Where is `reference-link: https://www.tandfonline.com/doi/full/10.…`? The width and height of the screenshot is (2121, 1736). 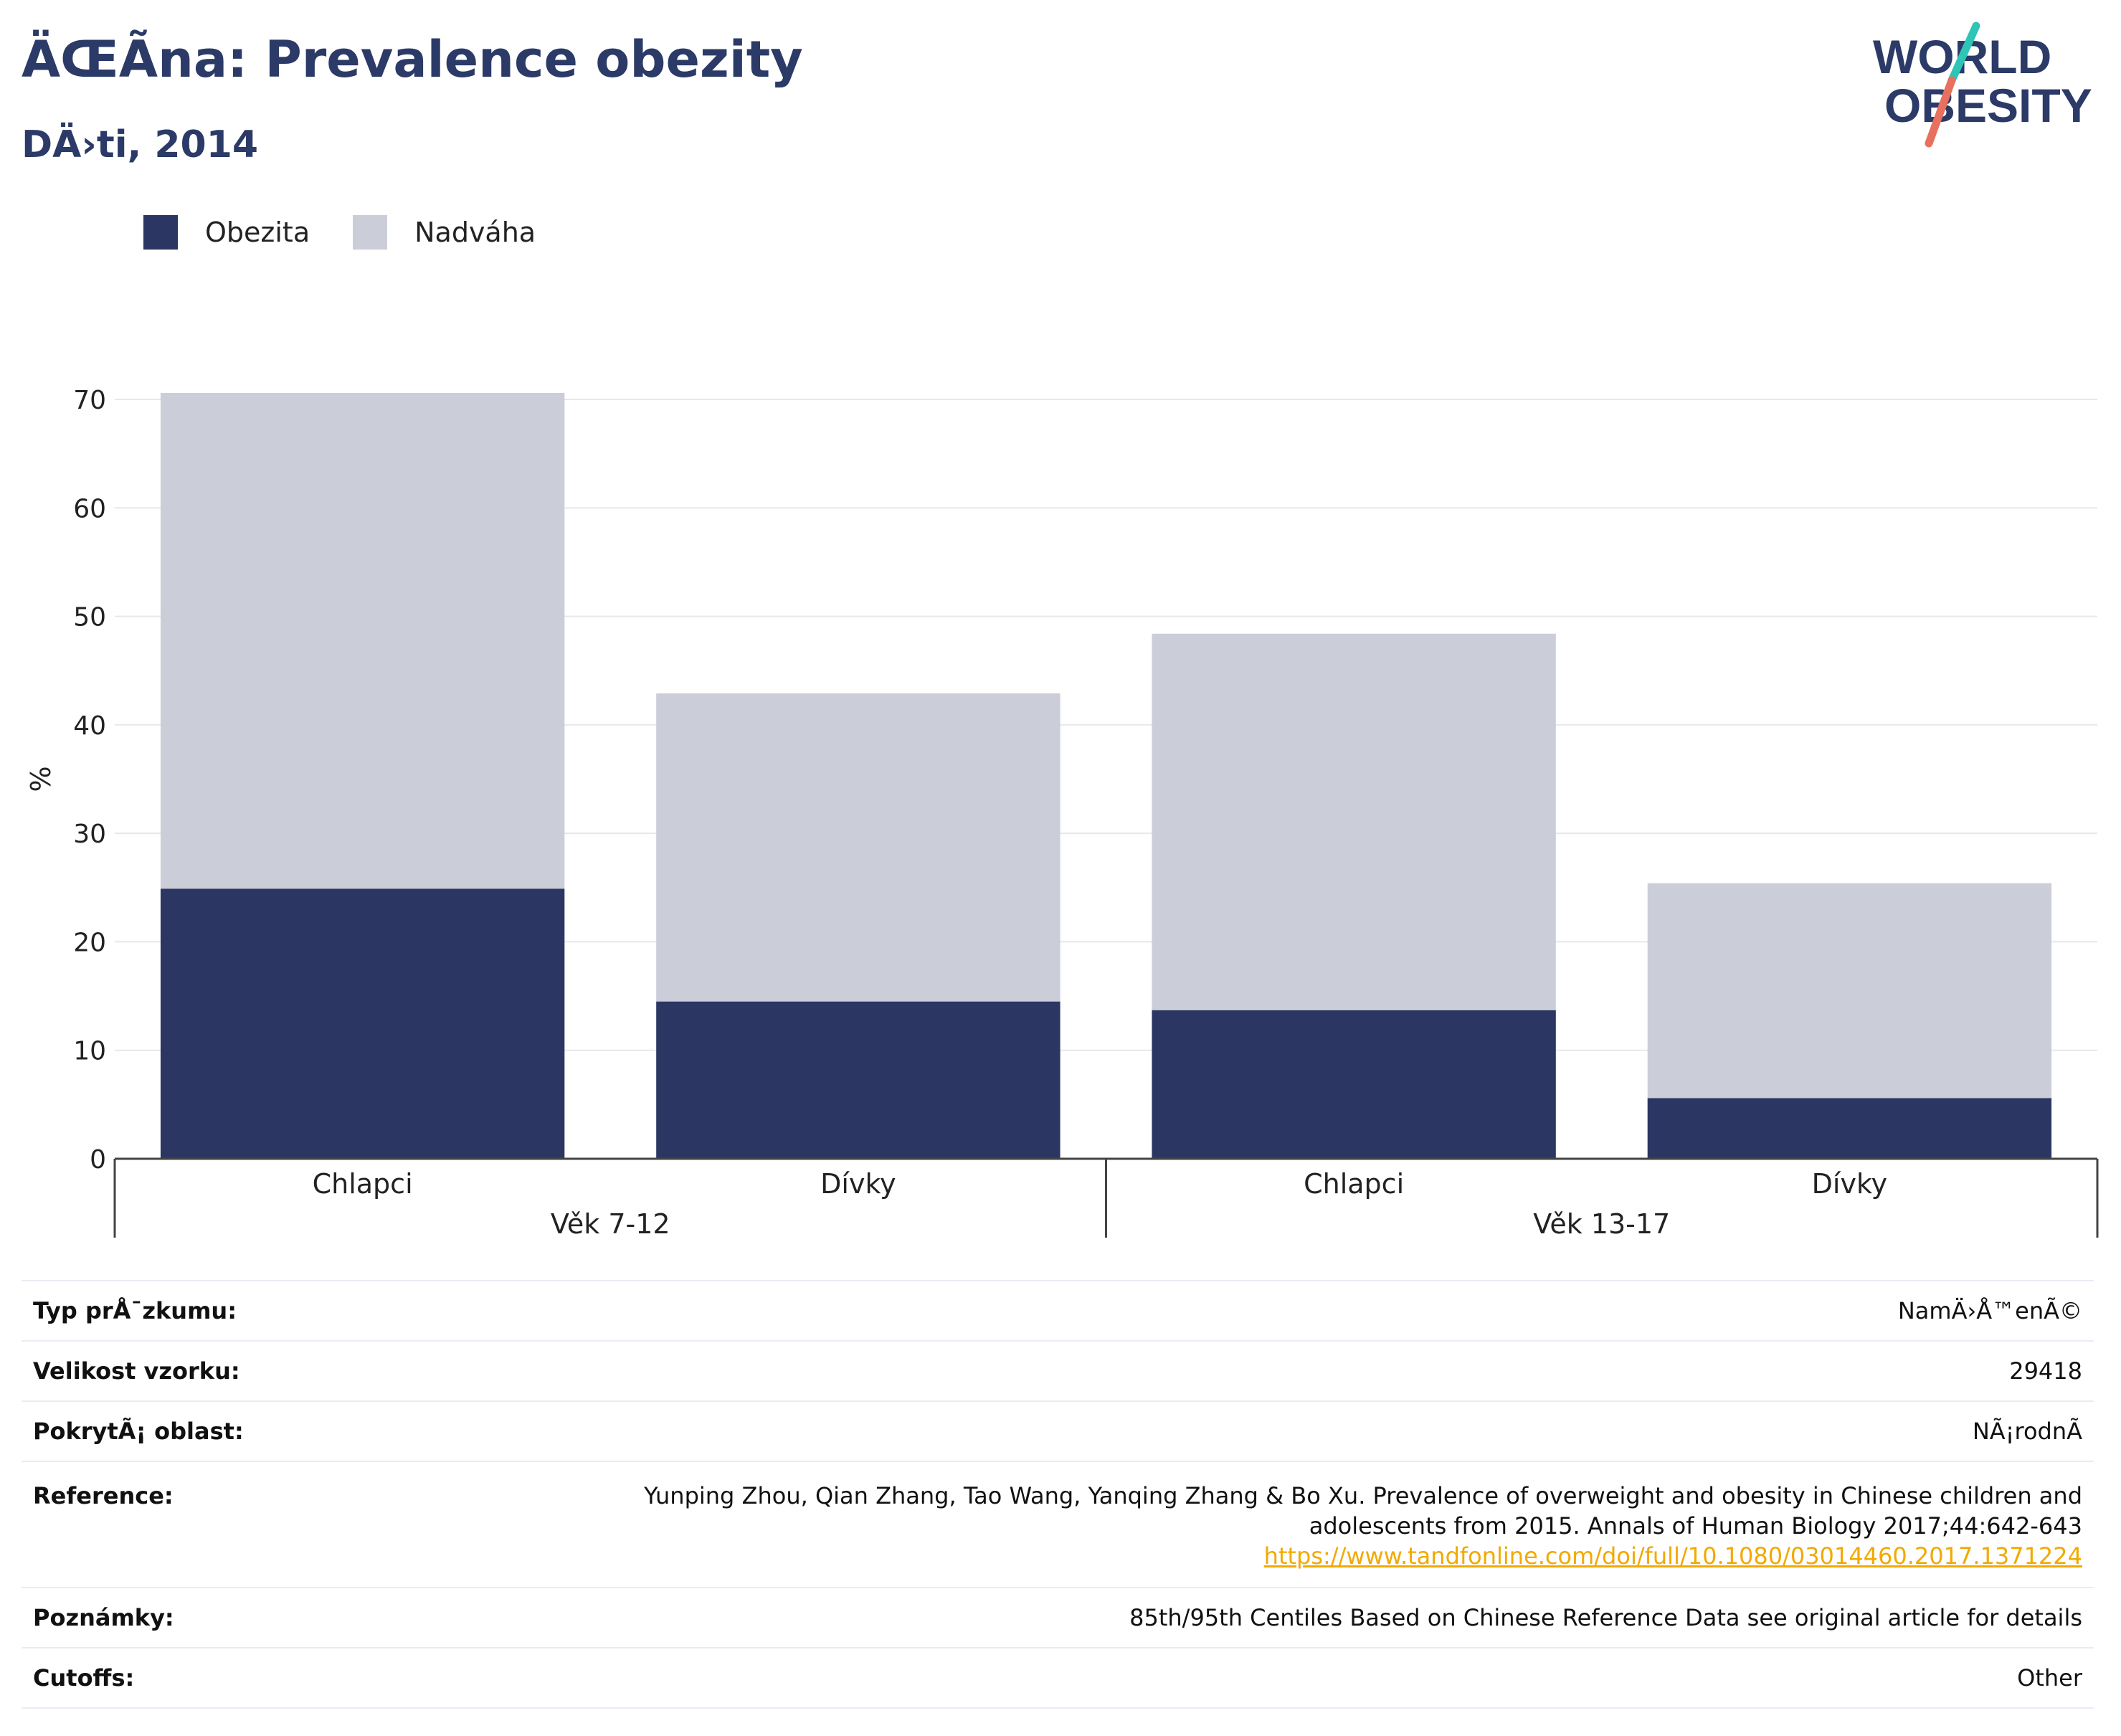
reference-link: https://www.tandfonline.com/doi/full/10.… is located at coordinates (1672, 1556).